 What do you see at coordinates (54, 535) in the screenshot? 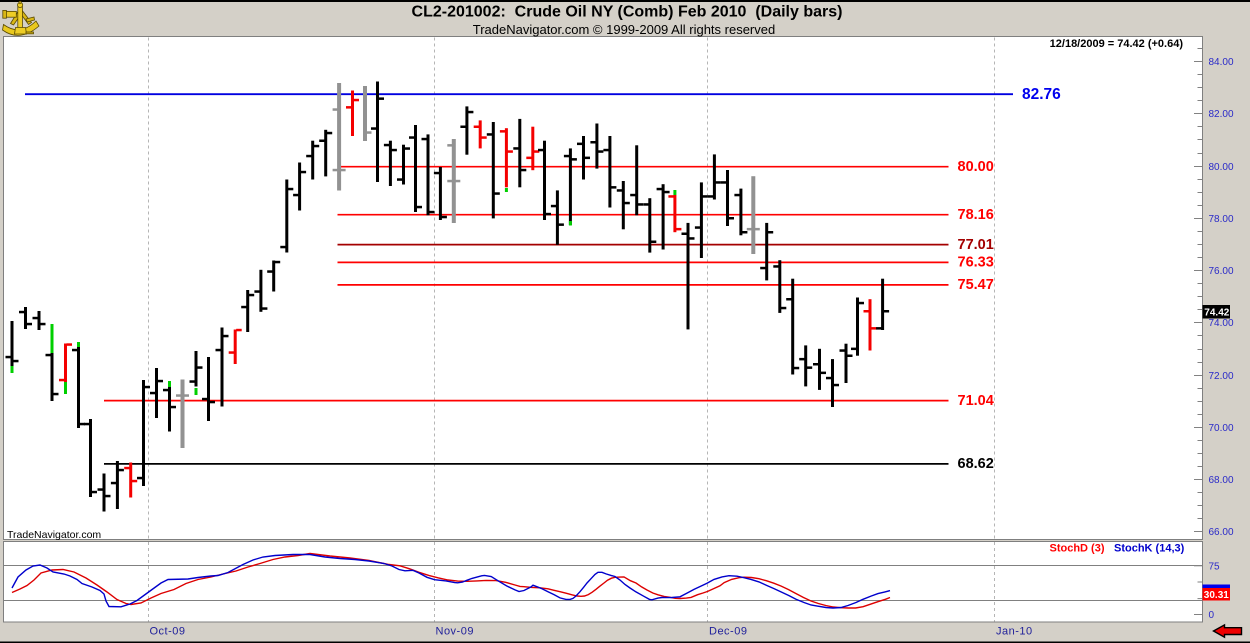
I see `svg-text: TradeNavigator.com` at bounding box center [54, 535].